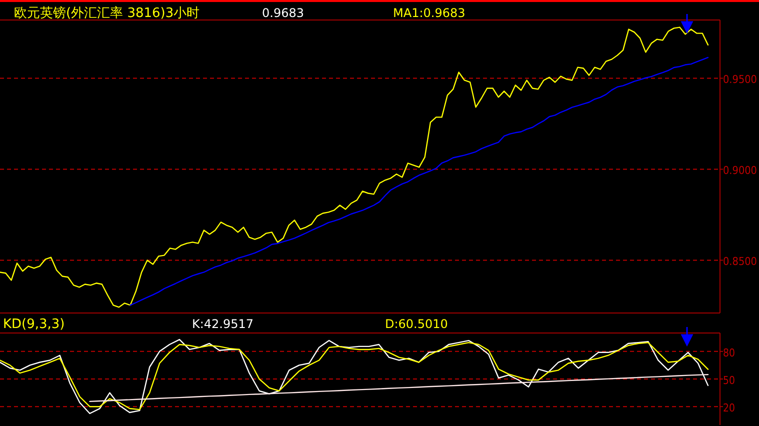 Image resolution: width=759 pixels, height=426 pixels. What do you see at coordinates (107, 13) in the screenshot?
I see `chart-title: 欧元英镑(外汇汇率 3816)3小时` at bounding box center [107, 13].